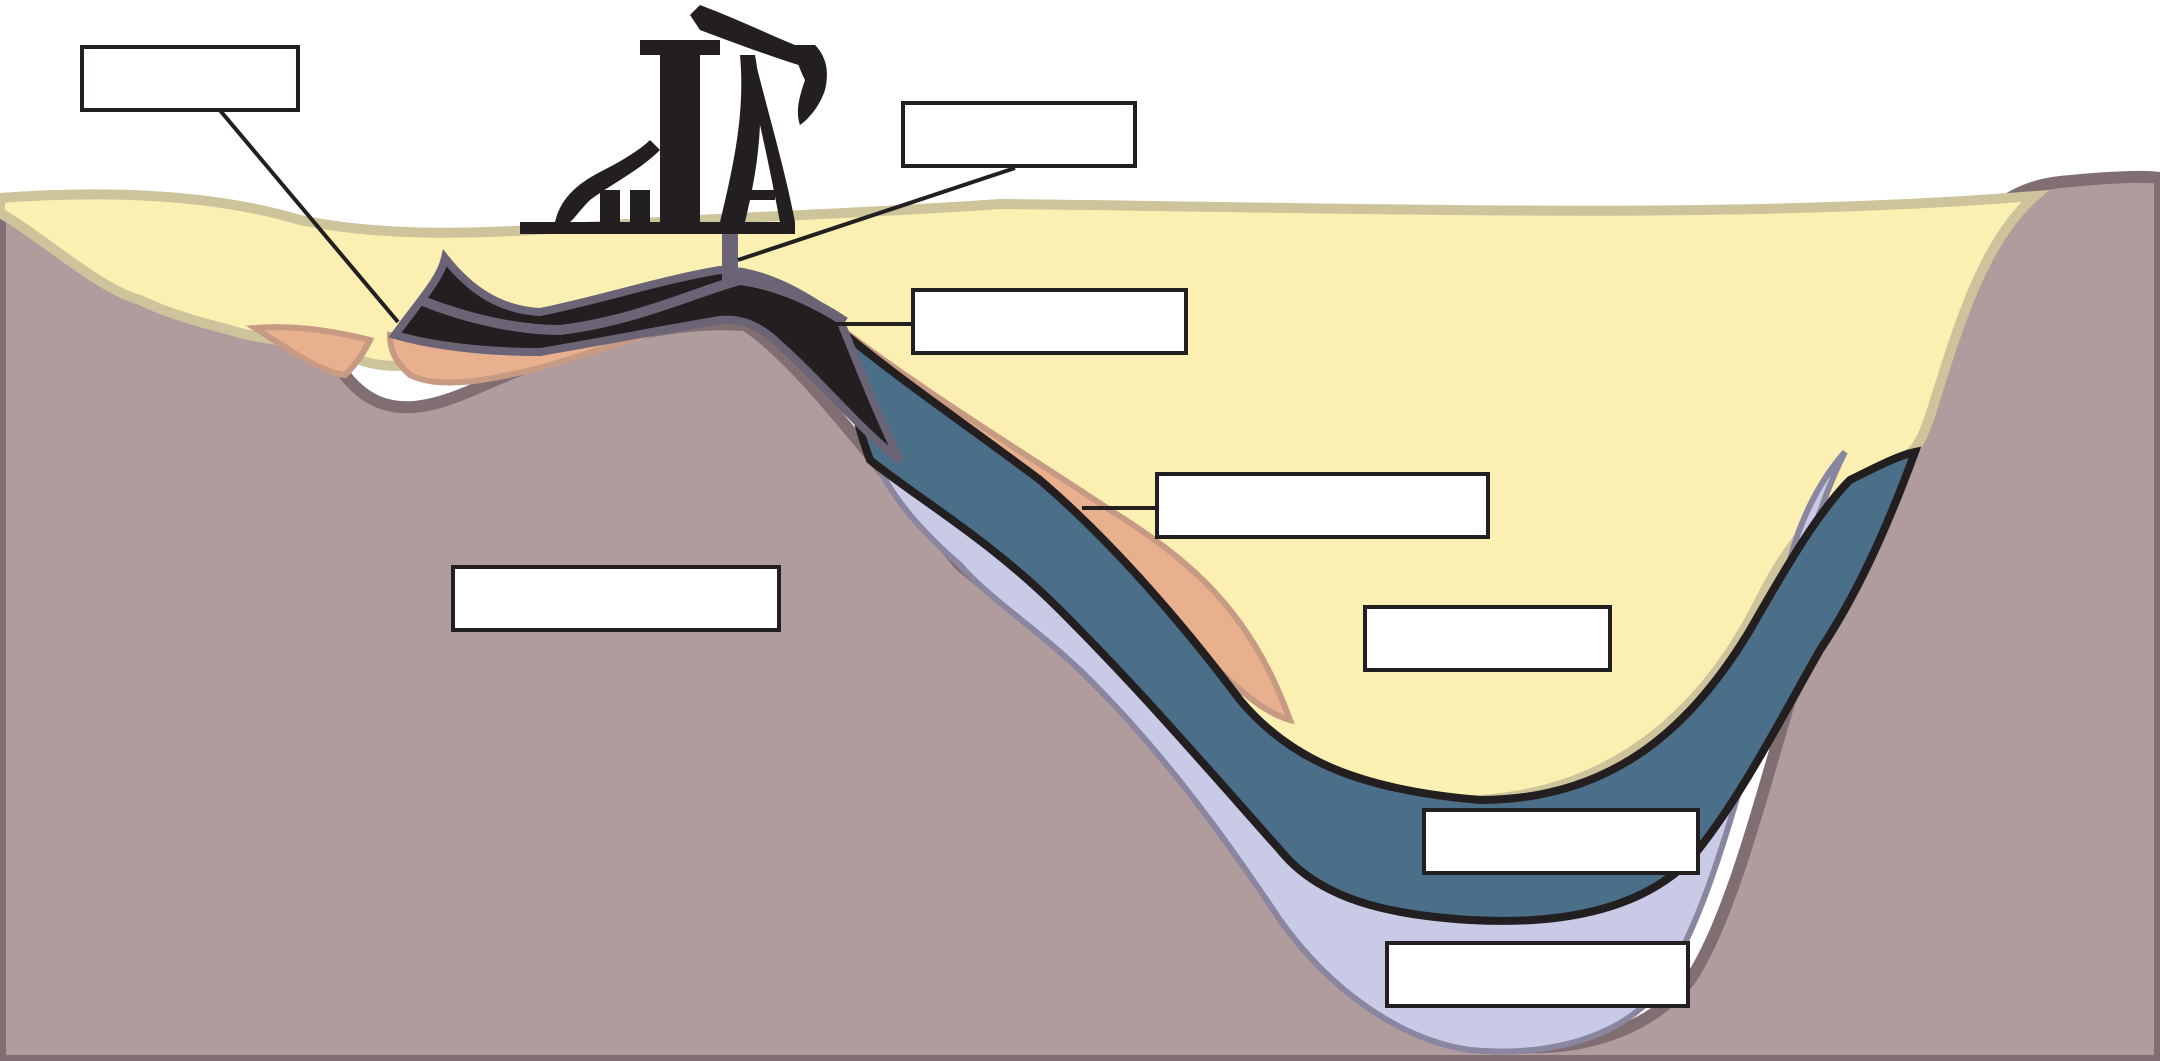 The width and height of the screenshot is (2160, 1061). What do you see at coordinates (310, 351) in the screenshot?
I see `clay-pocket-left` at bounding box center [310, 351].